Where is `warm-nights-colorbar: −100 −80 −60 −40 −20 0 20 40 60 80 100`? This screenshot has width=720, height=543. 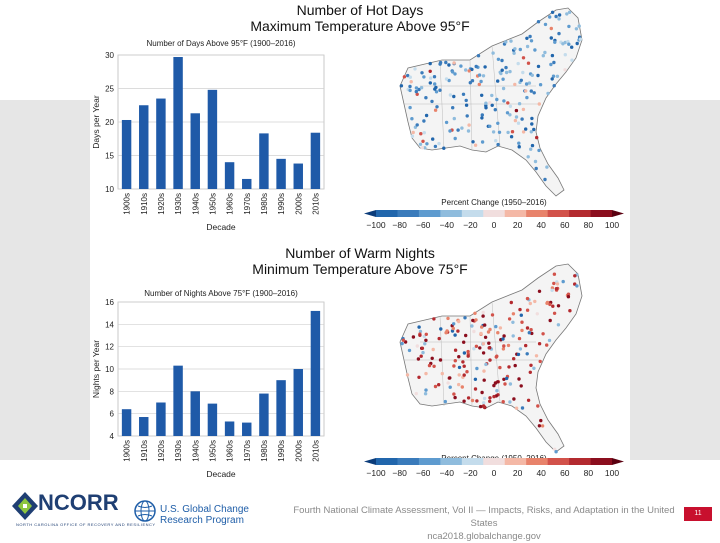
warm-nights-colorbar: −100 −80 −60 −40 −20 0 20 40 60 80 100 is located at coordinates (494, 468).